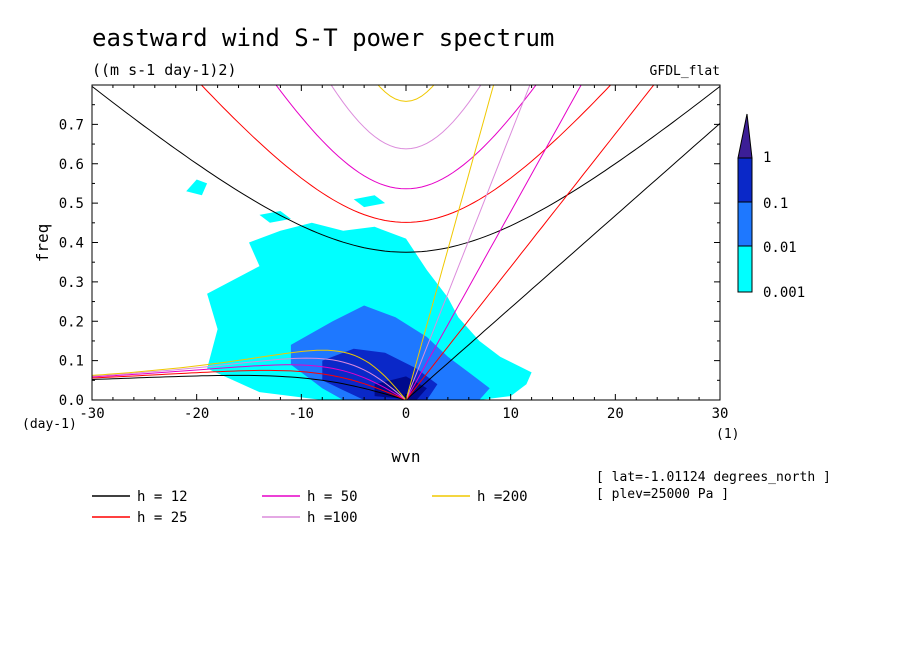  Describe the element at coordinates (71, 401) in the screenshot. I see `y-tick-label: 0.0` at that location.